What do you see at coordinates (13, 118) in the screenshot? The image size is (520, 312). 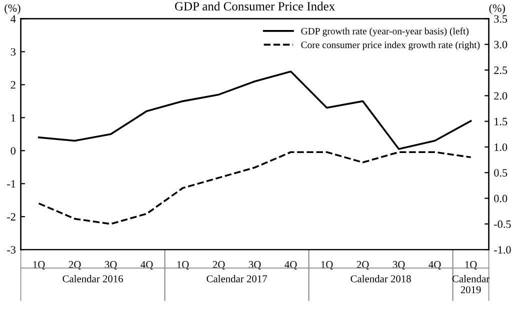 I see `y-tick-label: 1` at bounding box center [13, 118].